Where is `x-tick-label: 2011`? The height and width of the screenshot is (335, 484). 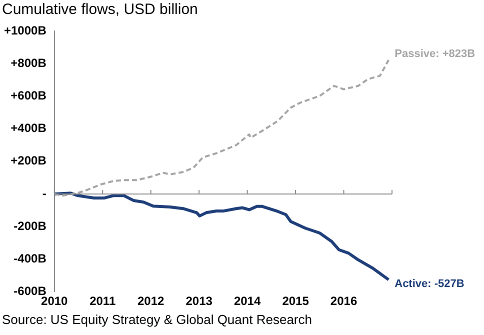 x-tick-label: 2011 is located at coordinates (103, 301).